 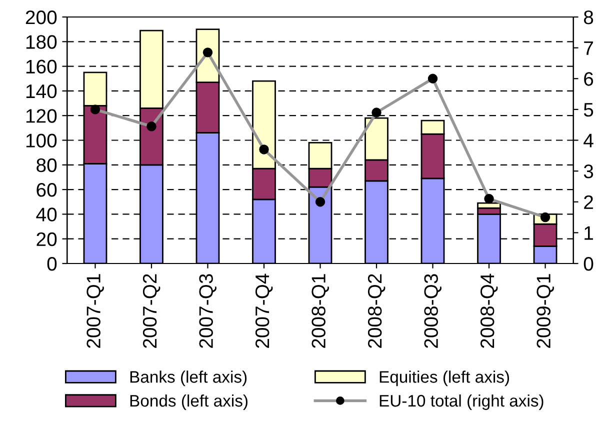 I want to click on y2-tick-label: 2, so click(x=588, y=202).